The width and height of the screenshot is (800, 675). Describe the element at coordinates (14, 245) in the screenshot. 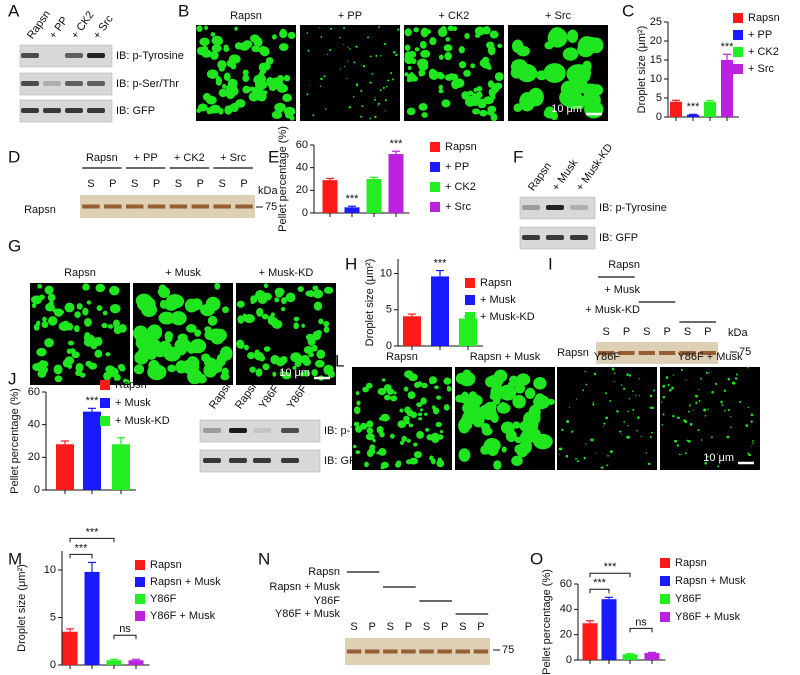

I see `panel-letter: G` at that location.